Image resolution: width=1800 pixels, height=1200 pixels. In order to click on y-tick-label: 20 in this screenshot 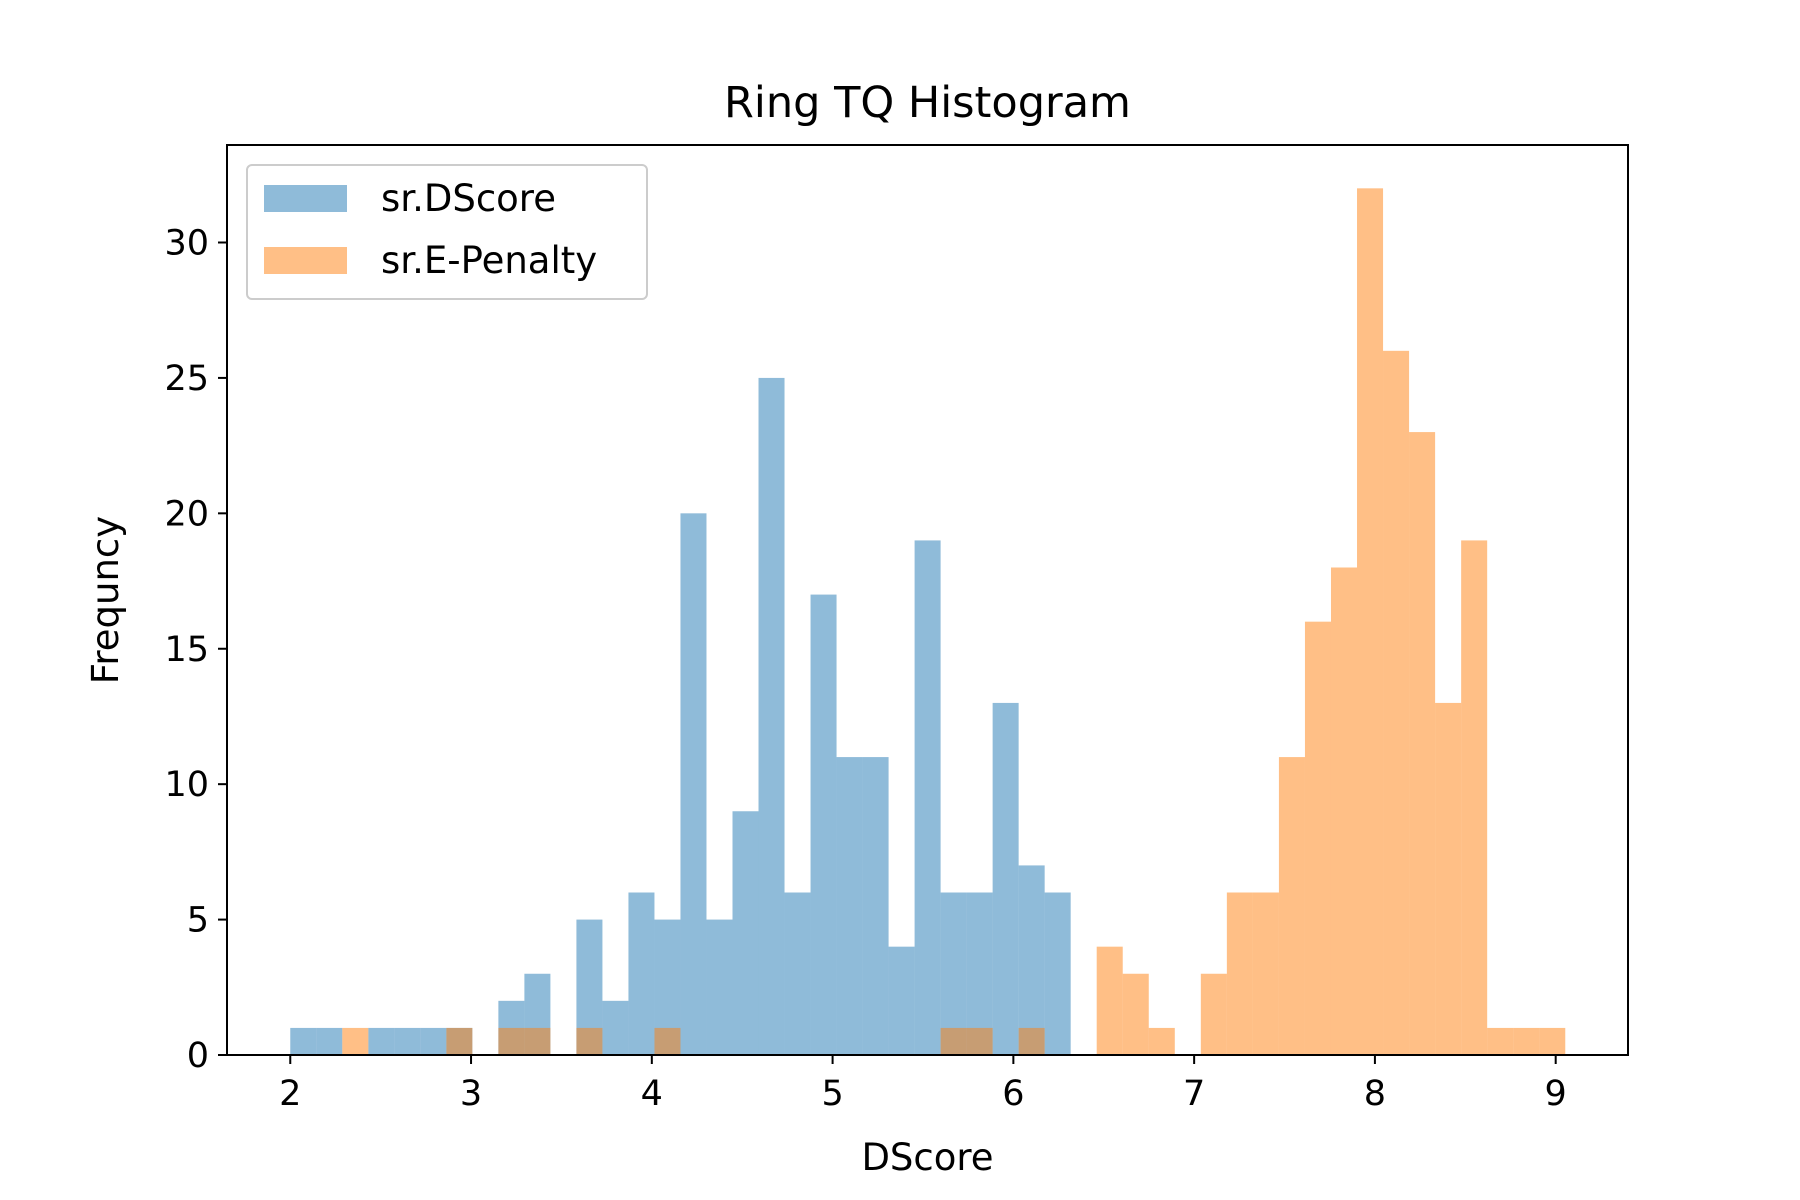, I will do `click(186, 514)`.